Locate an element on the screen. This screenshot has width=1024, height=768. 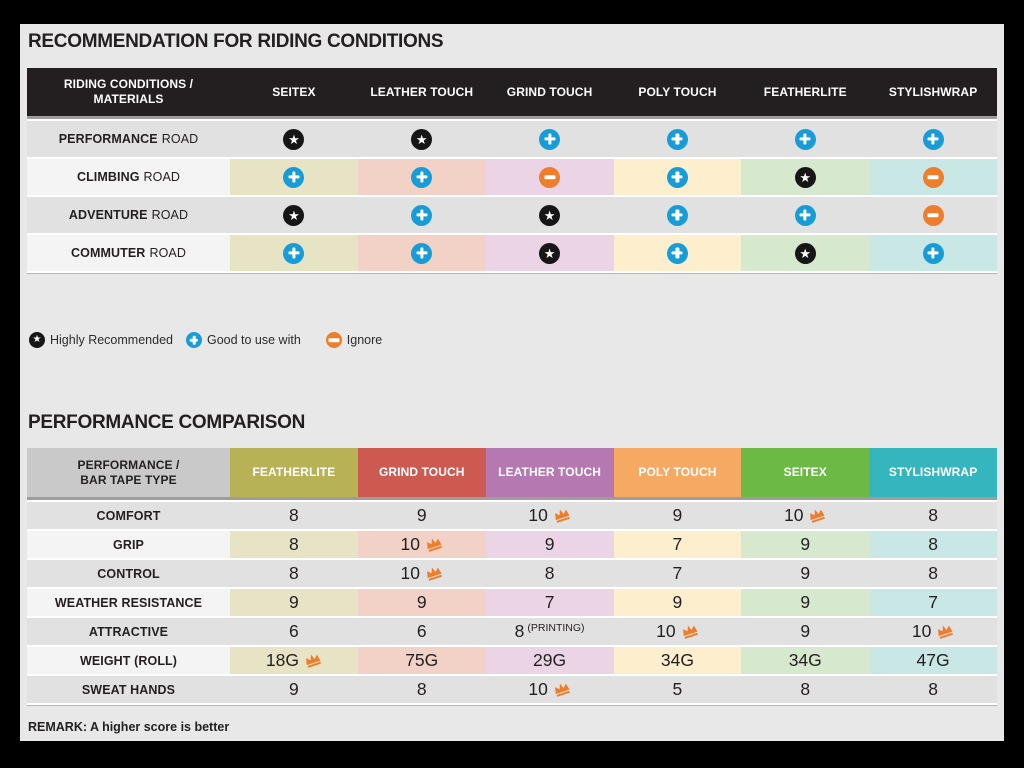
column-header-seitex: SEITEX is located at coordinates (805, 472).